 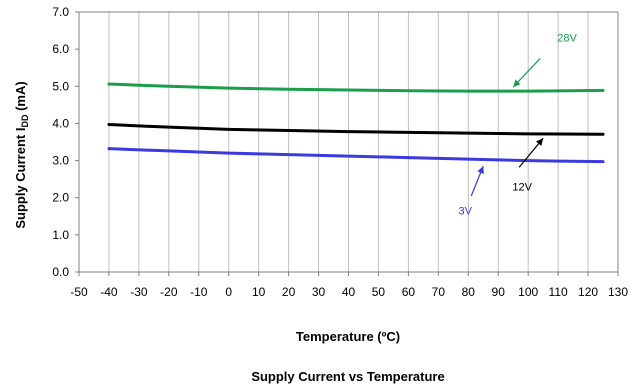 What do you see at coordinates (169, 292) in the screenshot?
I see `x-tick-label-3: -20` at bounding box center [169, 292].